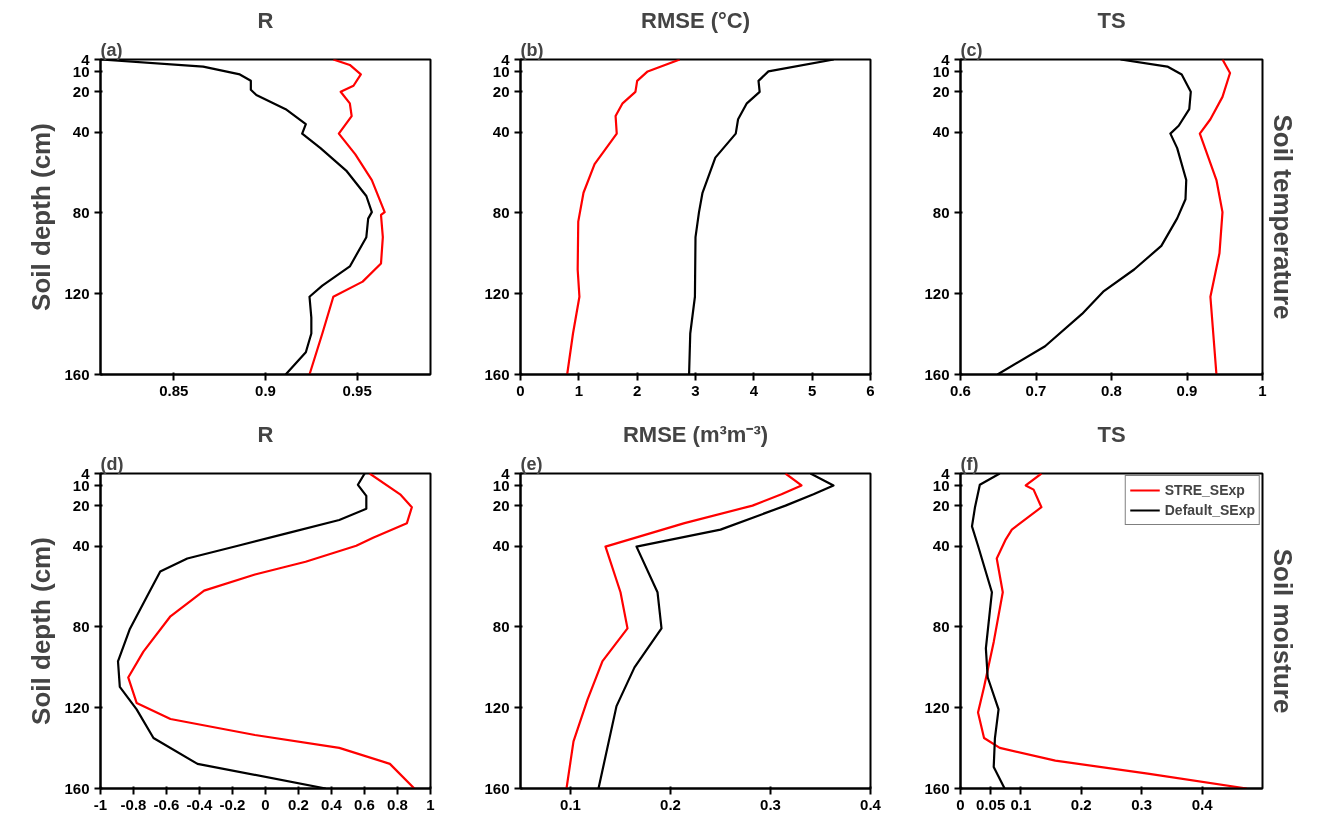 The image size is (1332, 829). Describe the element at coordinates (695, 20) in the screenshot. I see `chart-title: RMSE (°C)` at that location.